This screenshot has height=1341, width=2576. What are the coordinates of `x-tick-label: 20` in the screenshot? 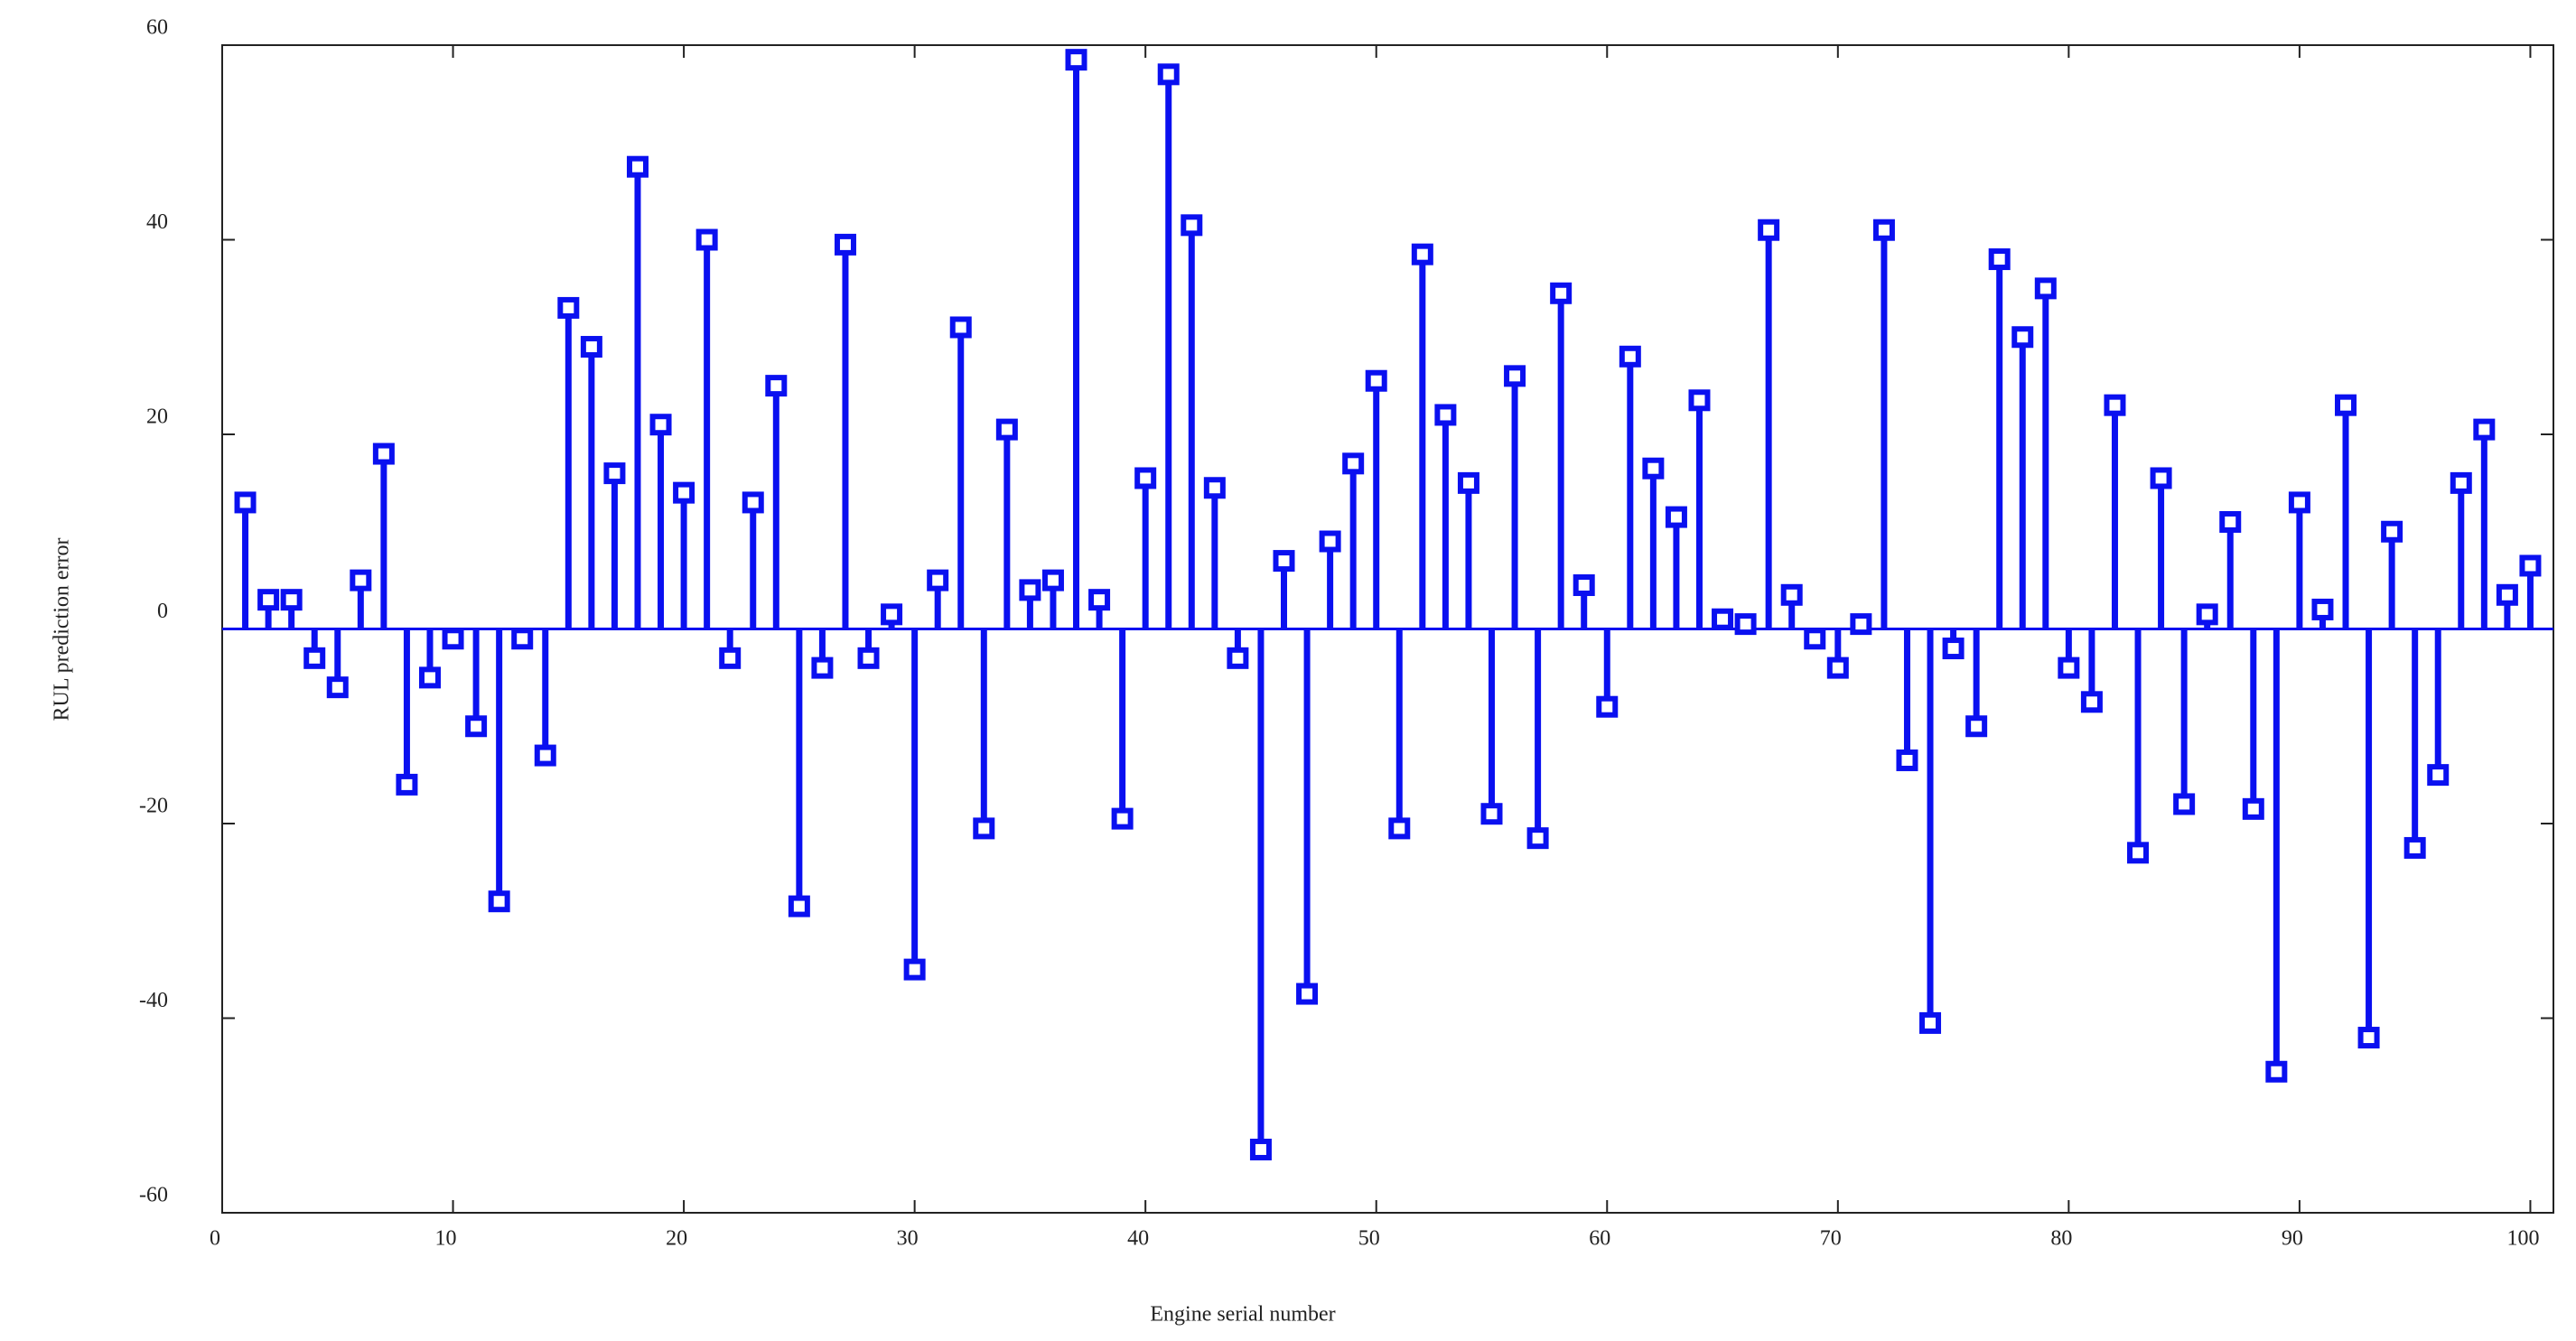 It's located at (676, 1239).